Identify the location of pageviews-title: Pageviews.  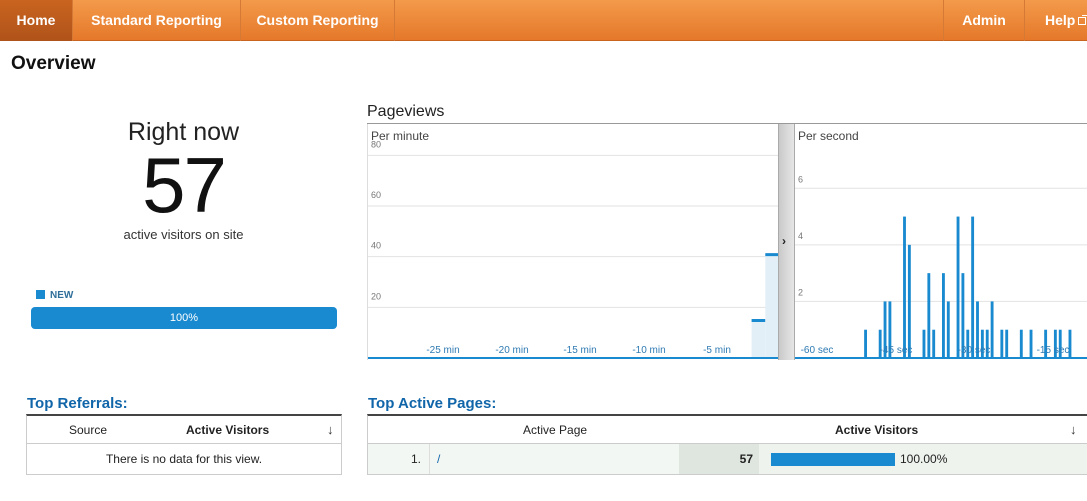
(406, 111).